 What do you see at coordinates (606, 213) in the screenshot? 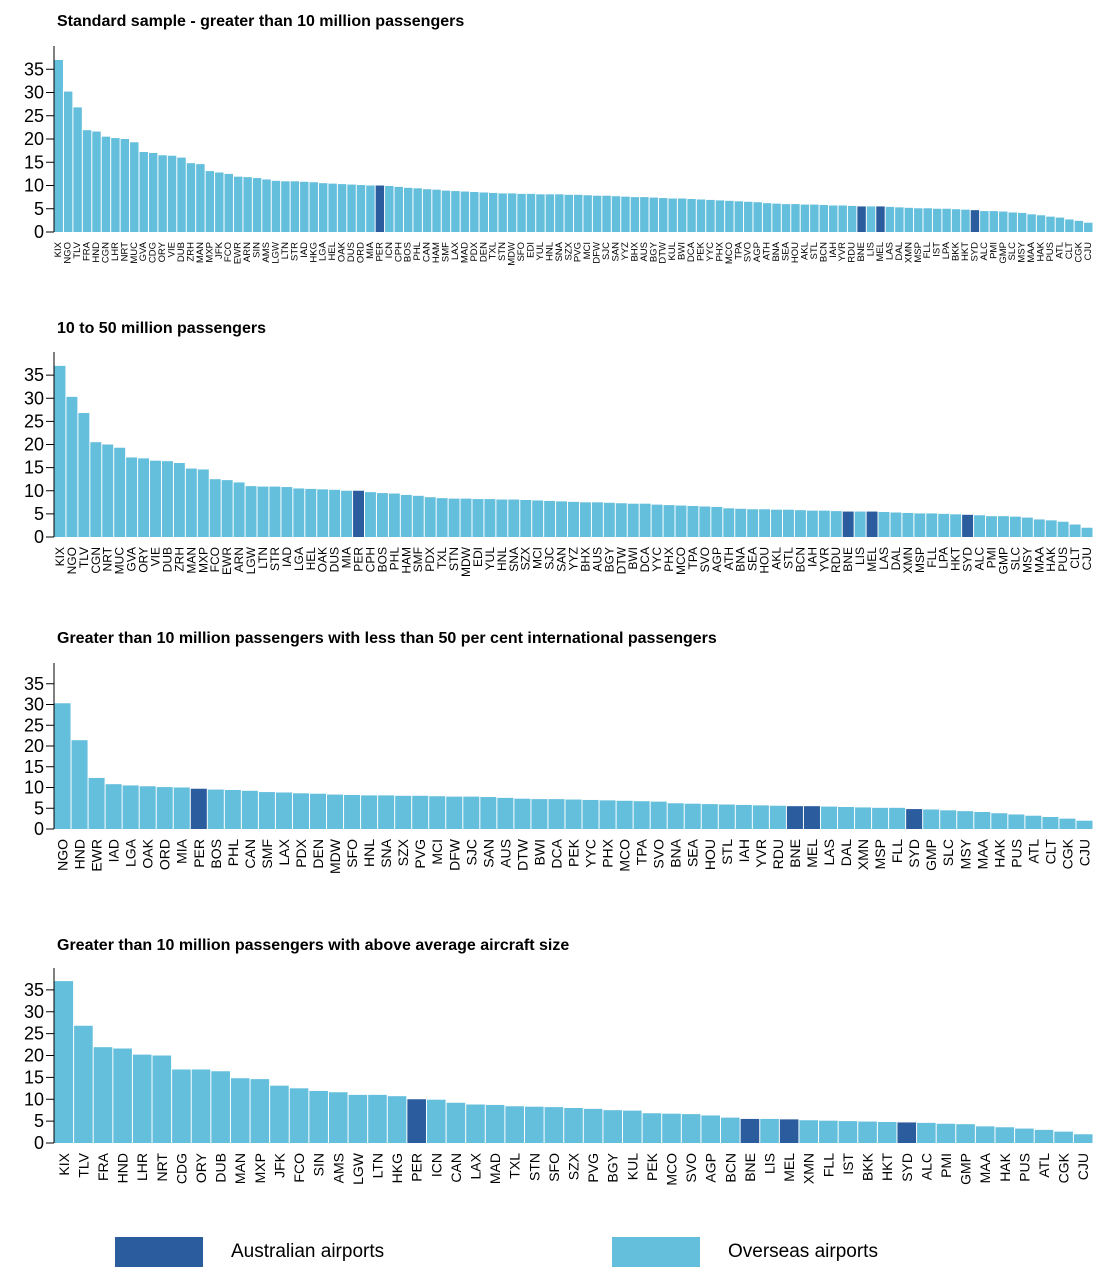
I see `bar-sjc` at bounding box center [606, 213].